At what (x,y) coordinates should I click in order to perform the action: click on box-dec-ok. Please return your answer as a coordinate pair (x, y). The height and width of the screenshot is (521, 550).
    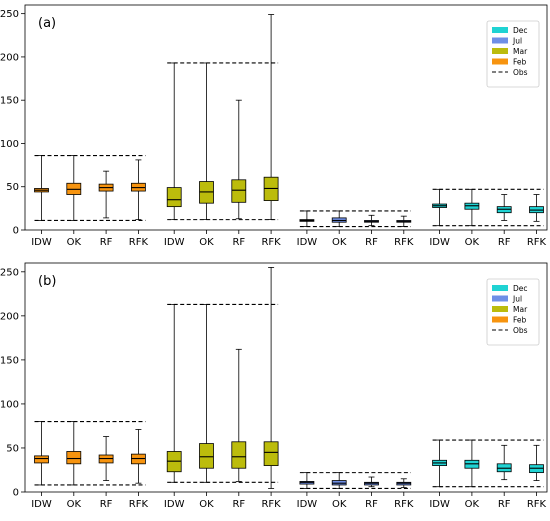
    Looking at the image, I should click on (472, 463).